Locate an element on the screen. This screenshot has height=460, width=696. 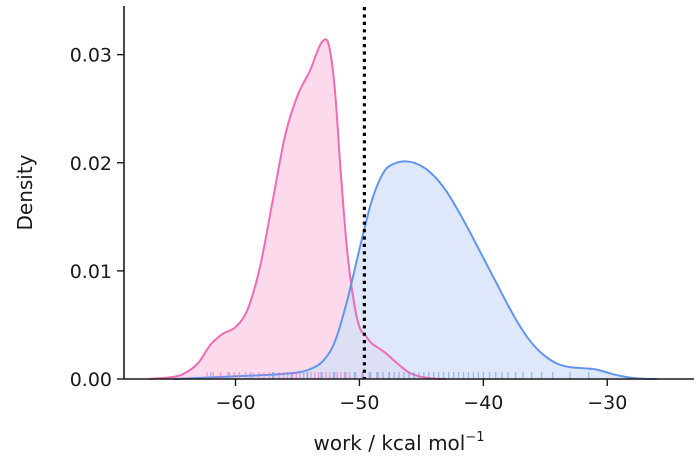
x-tick-label: −30 is located at coordinates (607, 403).